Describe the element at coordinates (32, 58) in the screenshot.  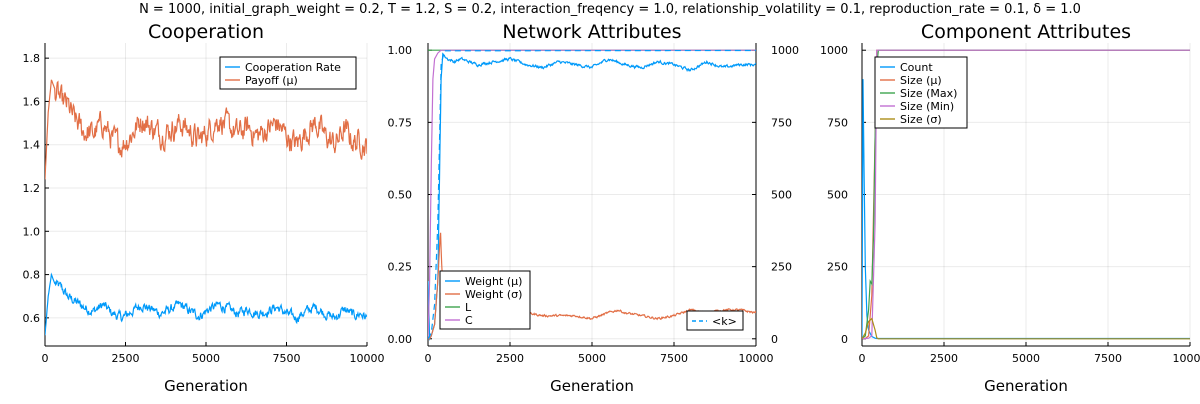
I see `y-tick-label: 1.8` at that location.